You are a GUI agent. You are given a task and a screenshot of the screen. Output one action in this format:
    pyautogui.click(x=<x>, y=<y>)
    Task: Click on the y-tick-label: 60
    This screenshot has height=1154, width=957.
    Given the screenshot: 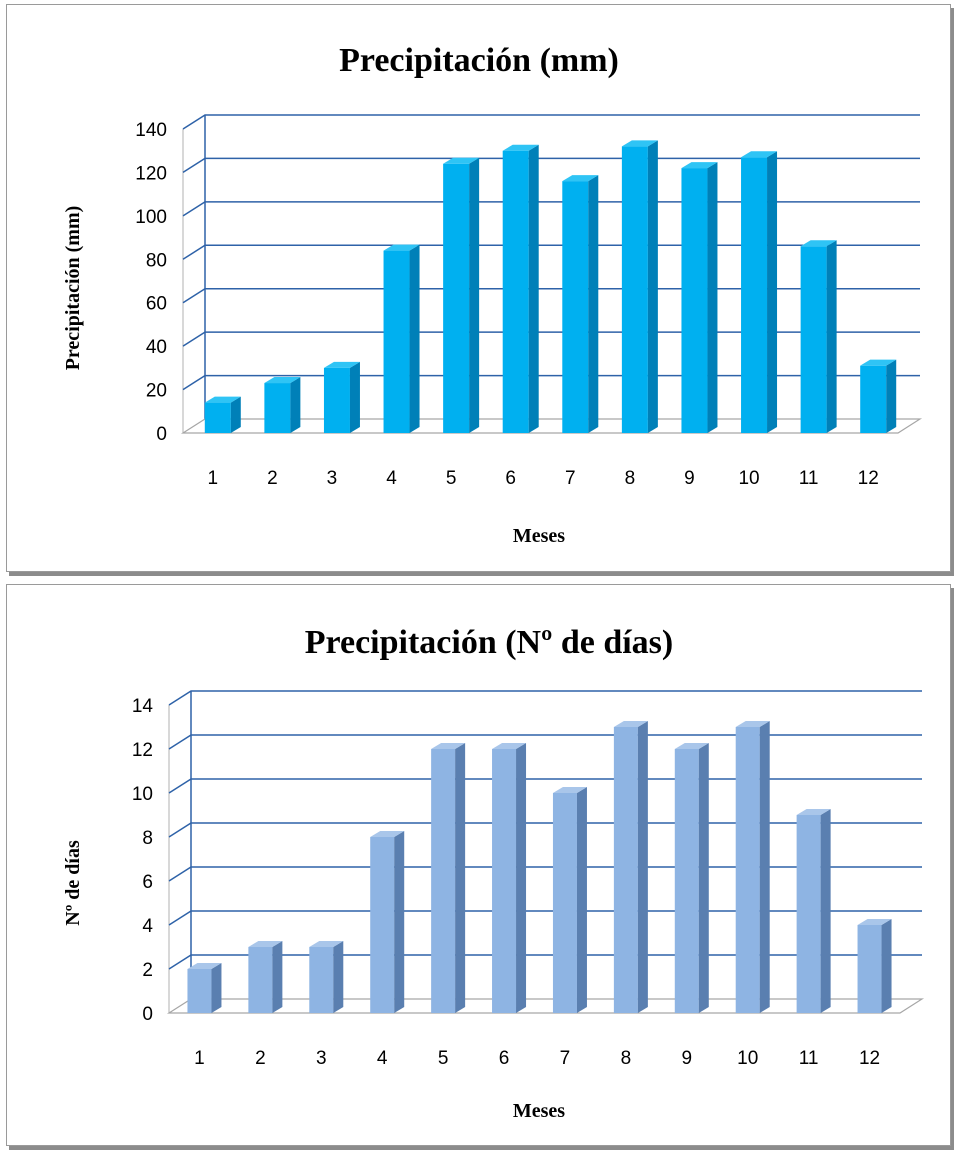 What is the action you would take?
    pyautogui.click(x=156, y=304)
    